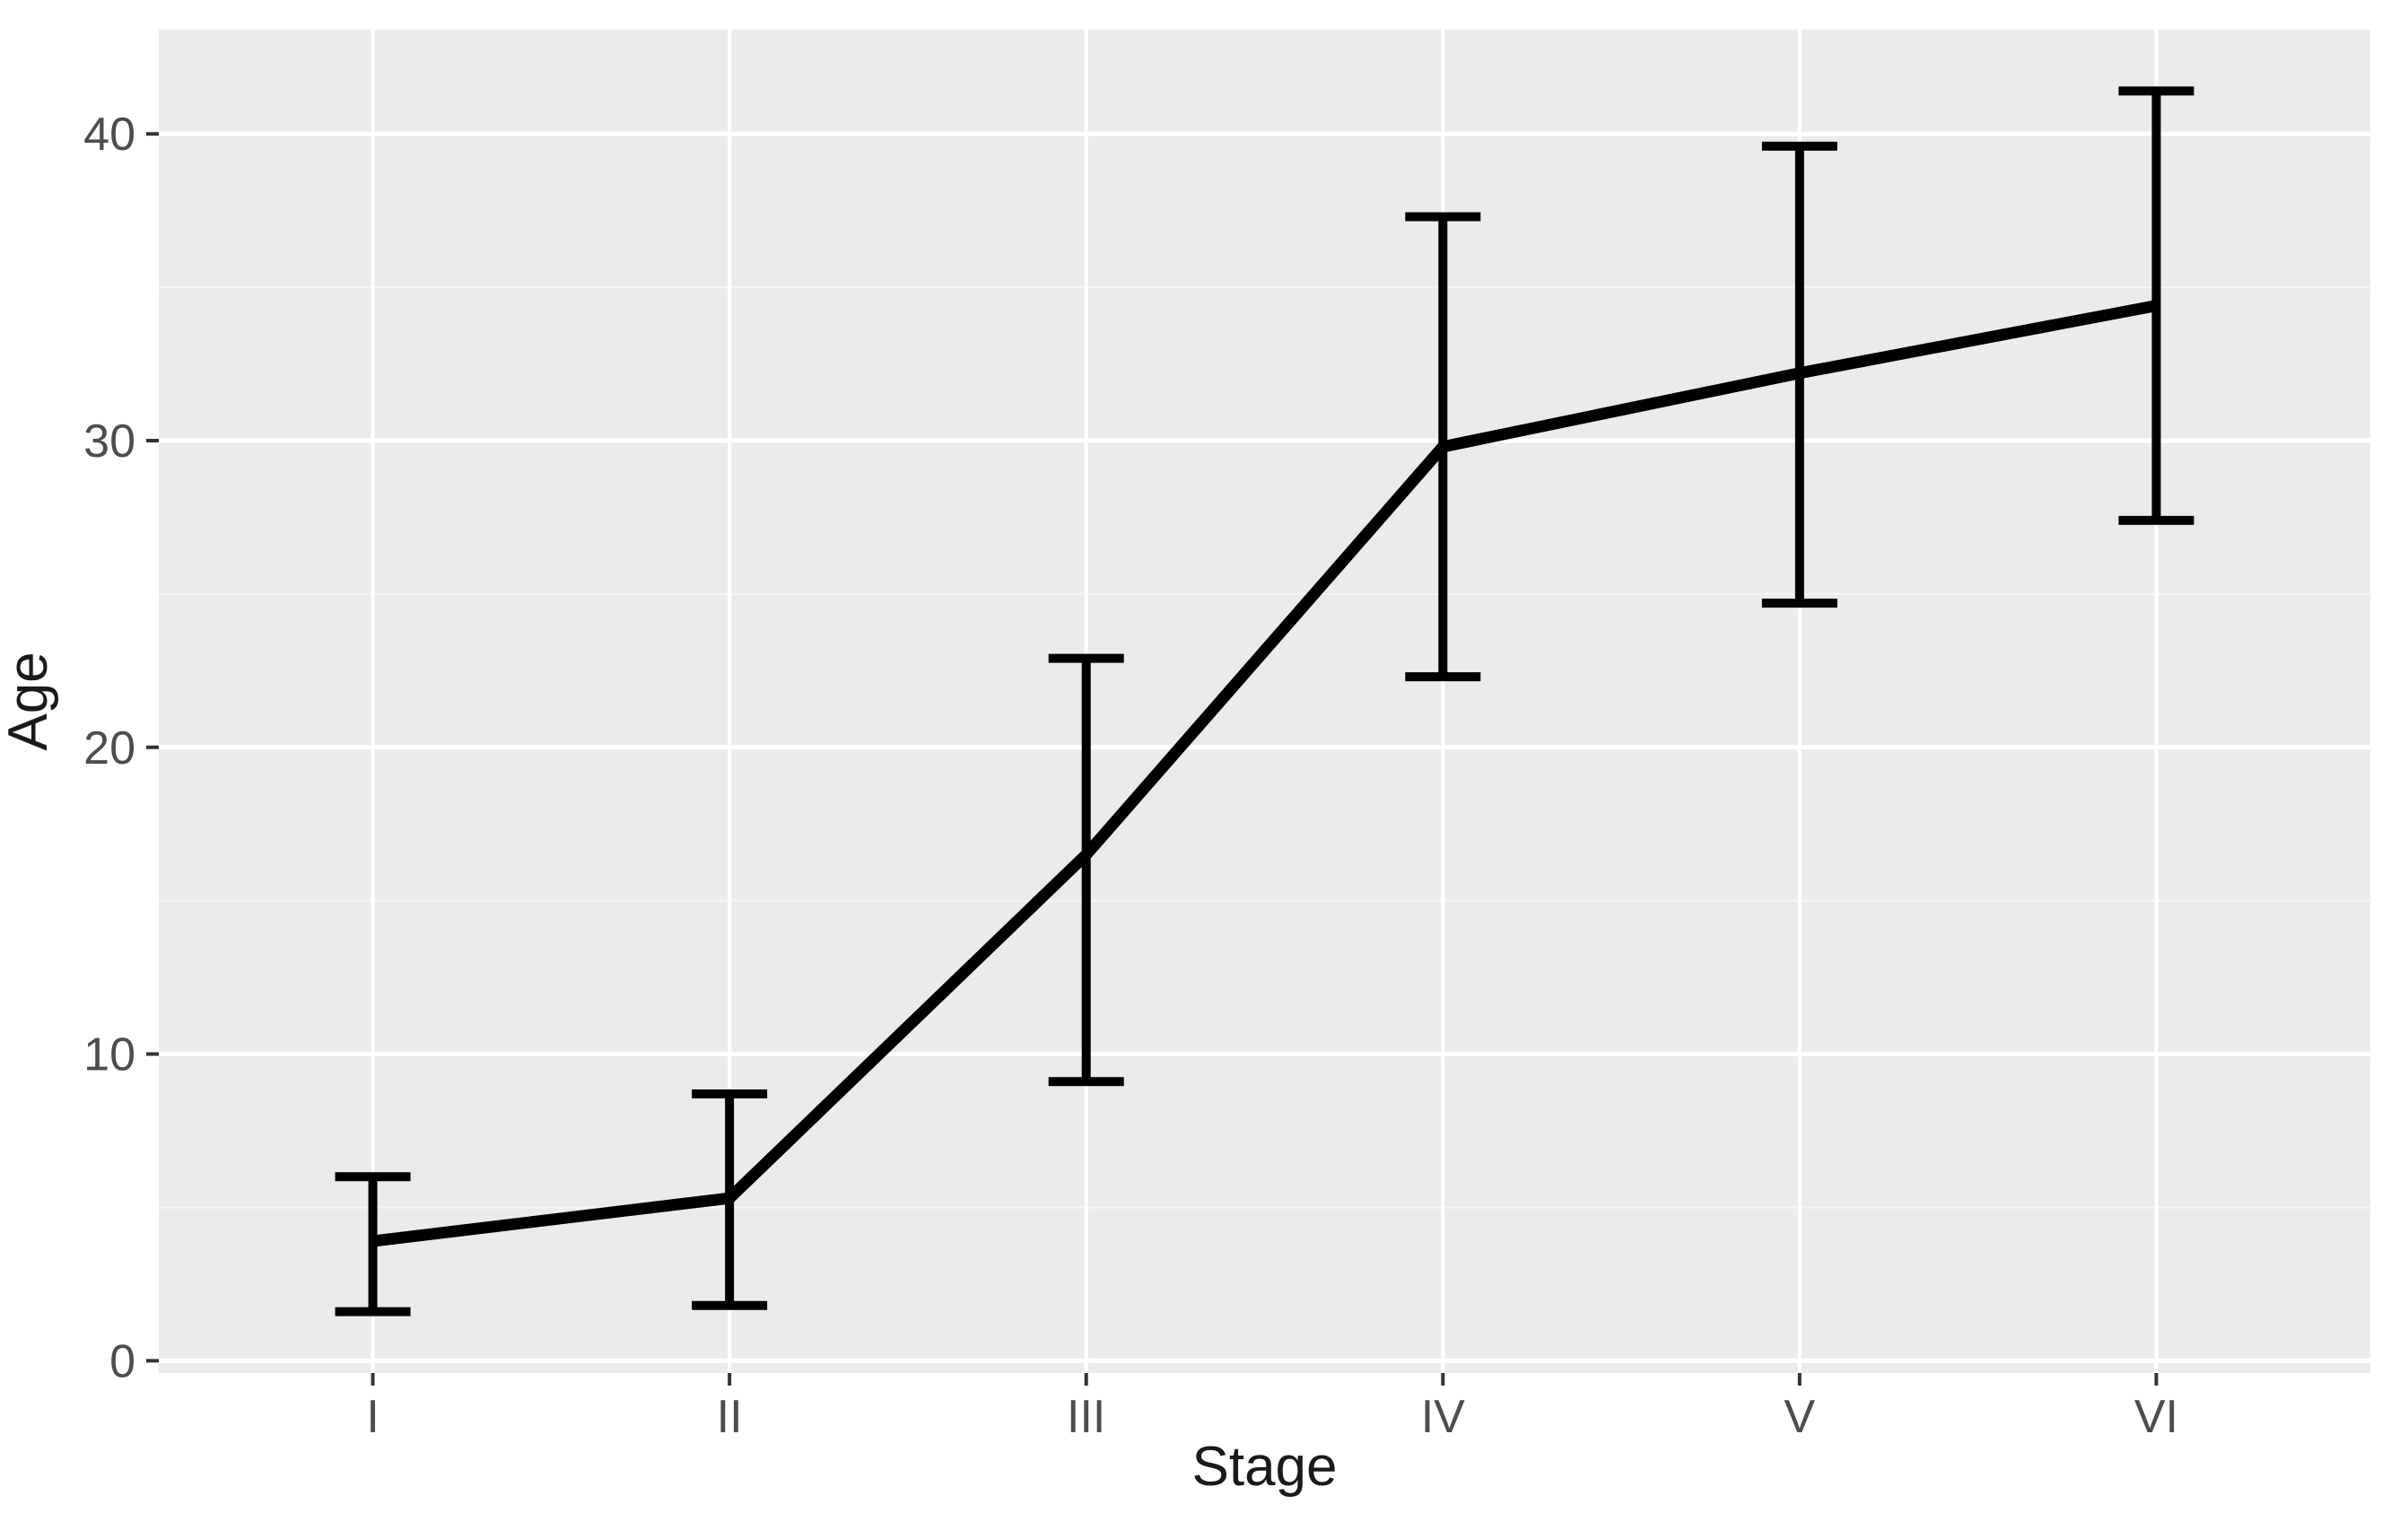 This screenshot has width=2408, height=1513. Describe the element at coordinates (2156, 1417) in the screenshot. I see `x-tick-label: VI` at that location.